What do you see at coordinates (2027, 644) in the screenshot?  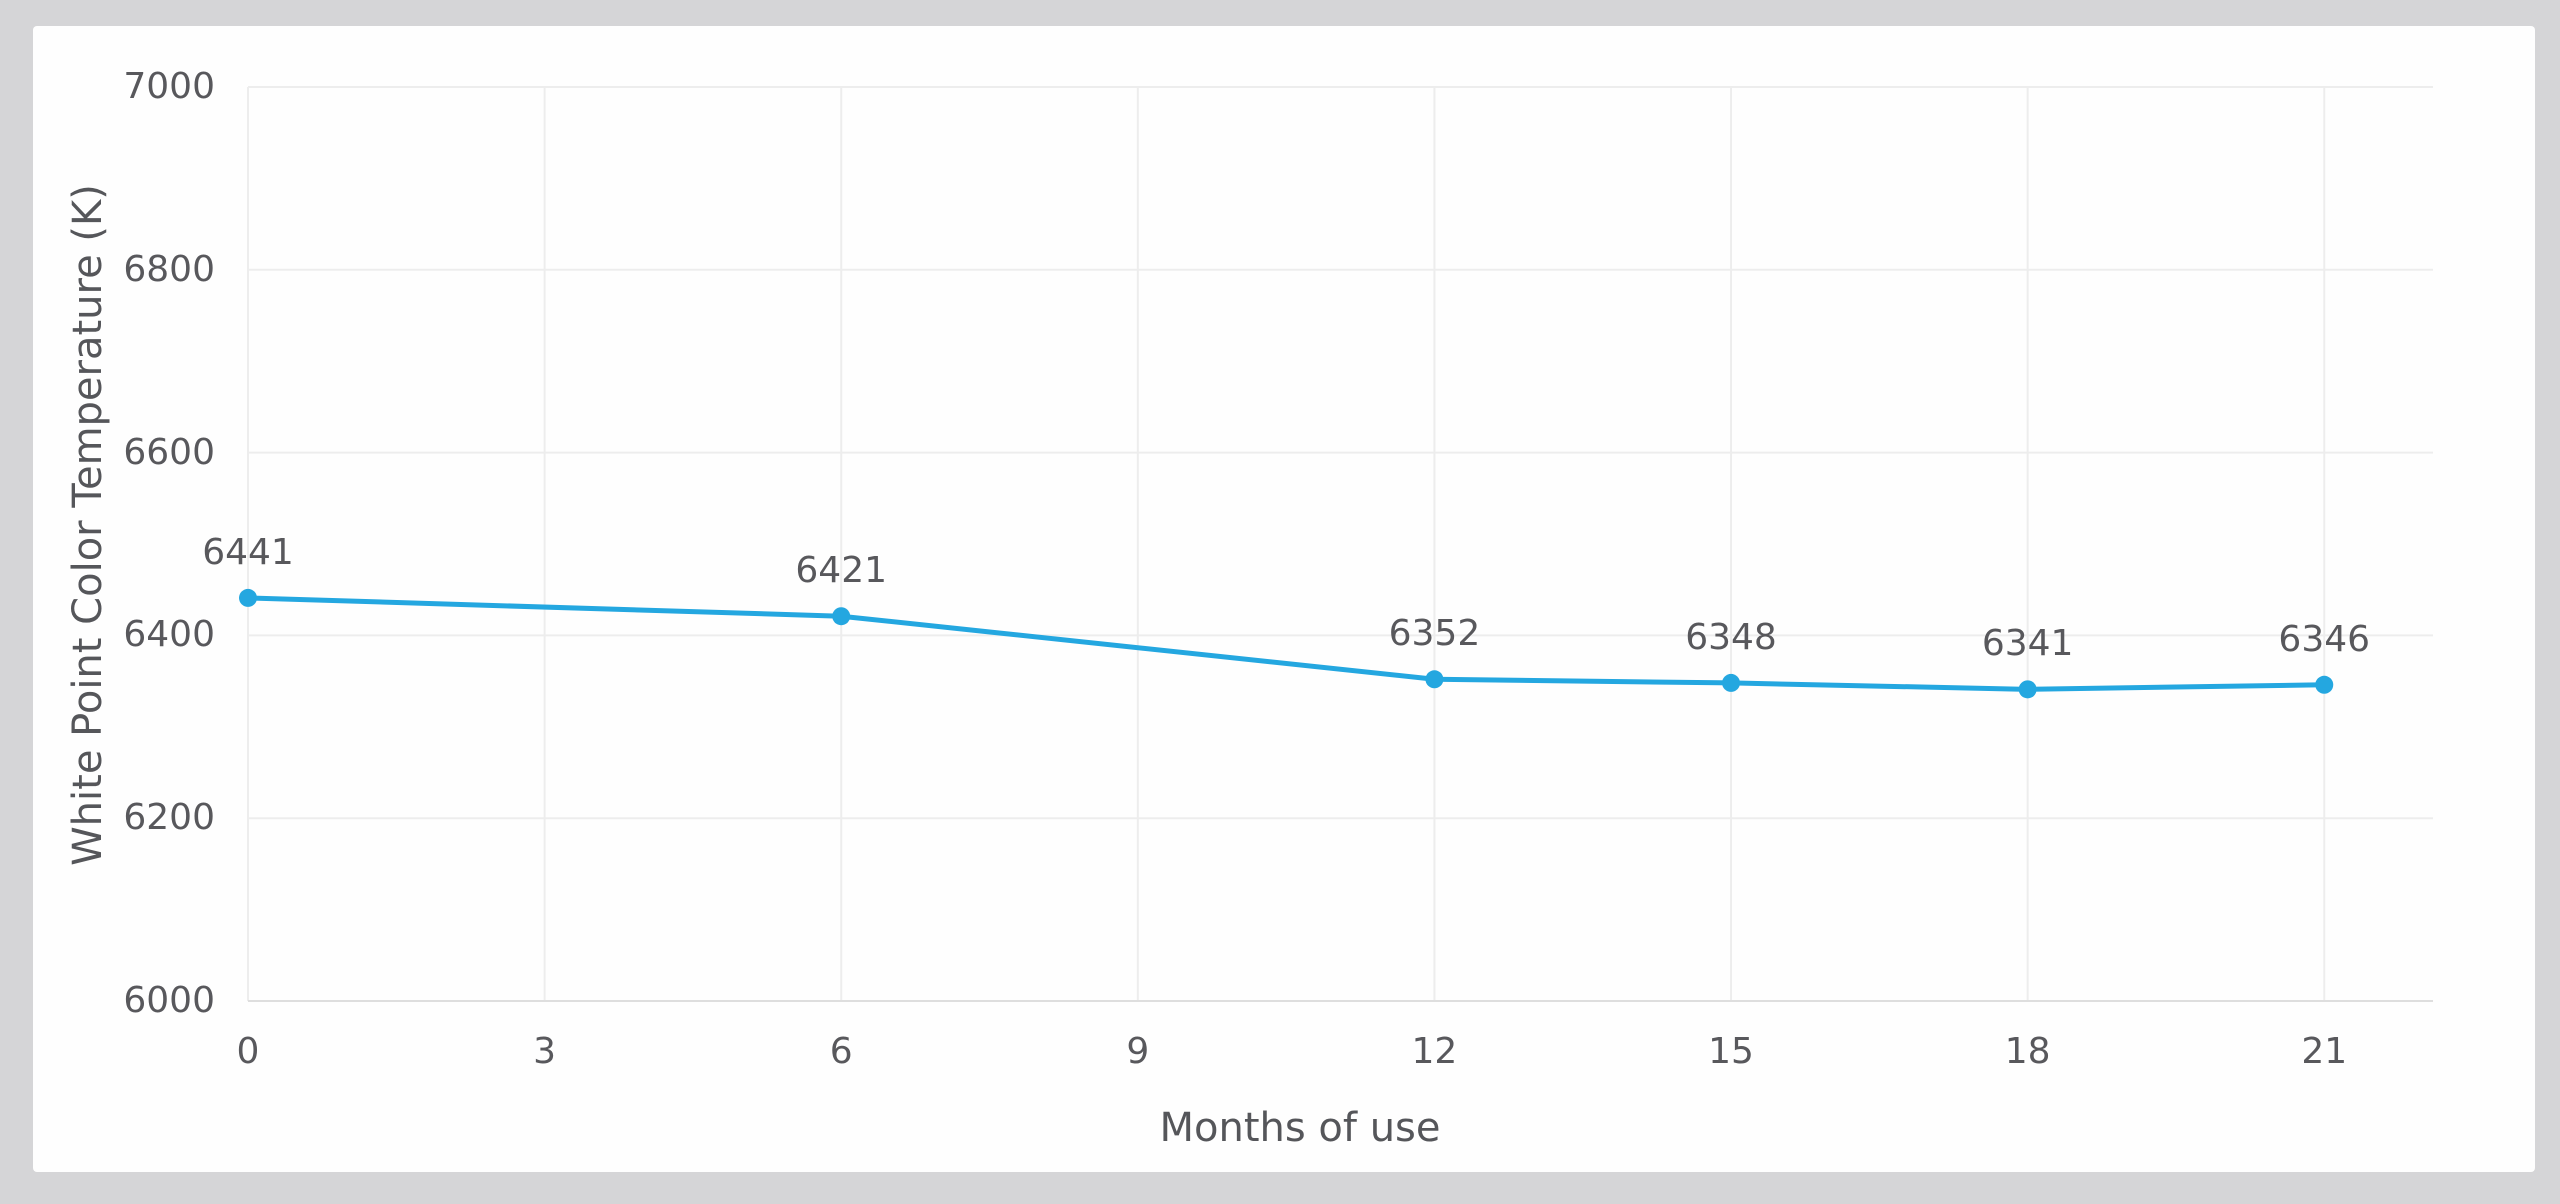 I see `data-point-label: 6341` at bounding box center [2027, 644].